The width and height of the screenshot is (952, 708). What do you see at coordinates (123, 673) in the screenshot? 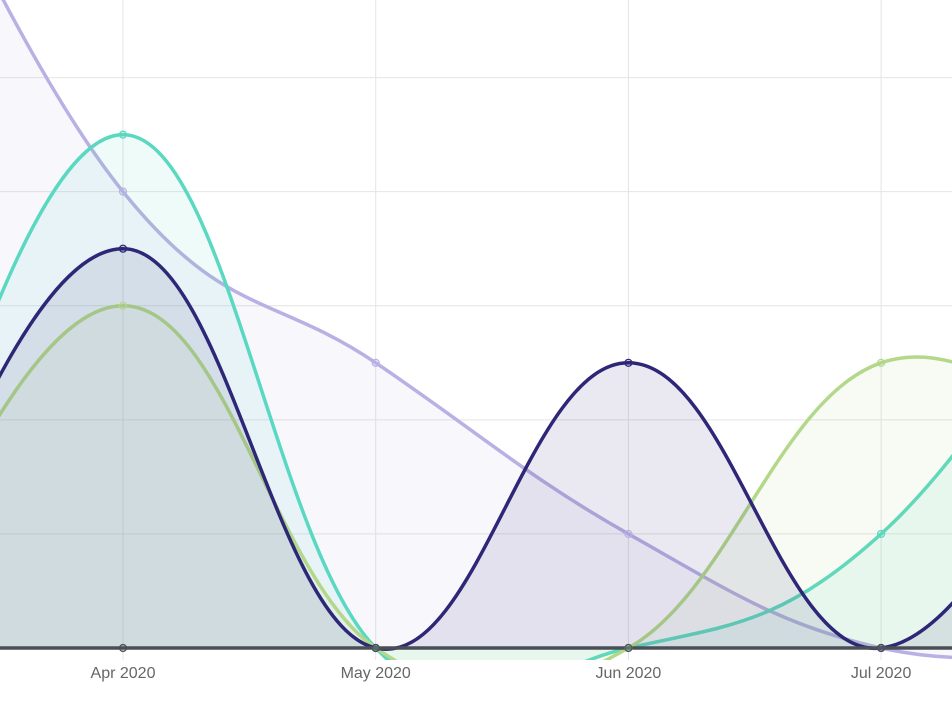
I see `x-tick-label: Apr 2020` at bounding box center [123, 673].